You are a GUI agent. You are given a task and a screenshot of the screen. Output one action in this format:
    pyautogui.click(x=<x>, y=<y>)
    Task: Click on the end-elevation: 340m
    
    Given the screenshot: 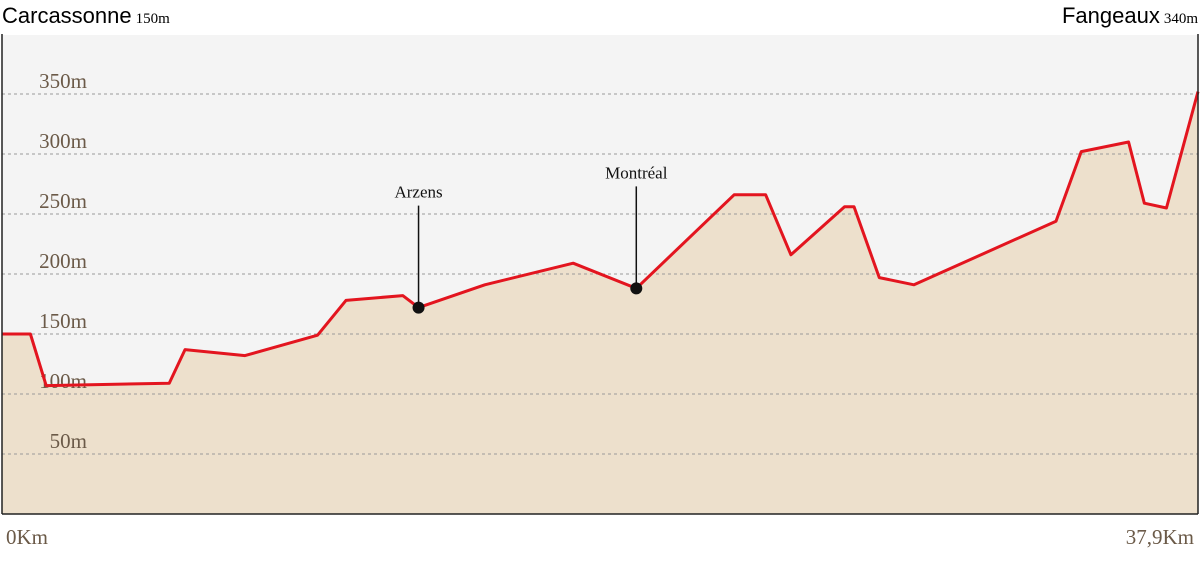 What is the action you would take?
    pyautogui.click(x=1181, y=19)
    